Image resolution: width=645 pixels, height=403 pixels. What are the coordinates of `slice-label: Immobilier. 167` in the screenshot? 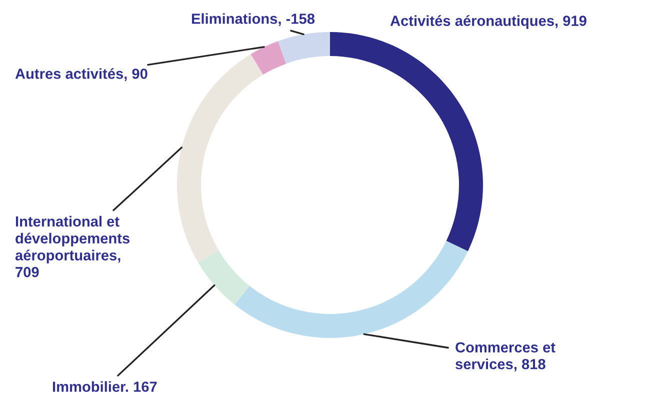 It's located at (104, 386).